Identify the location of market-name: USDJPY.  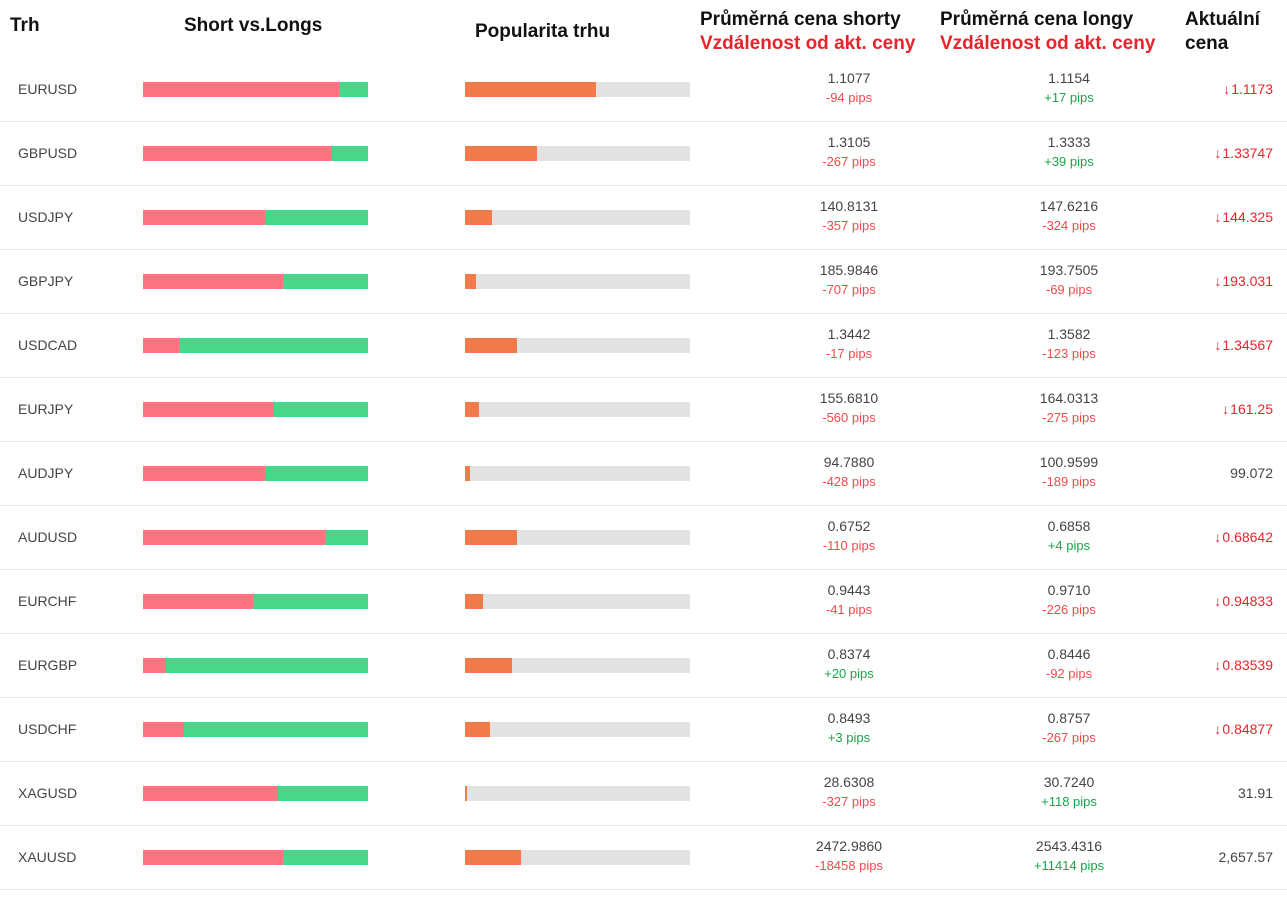
(46, 217).